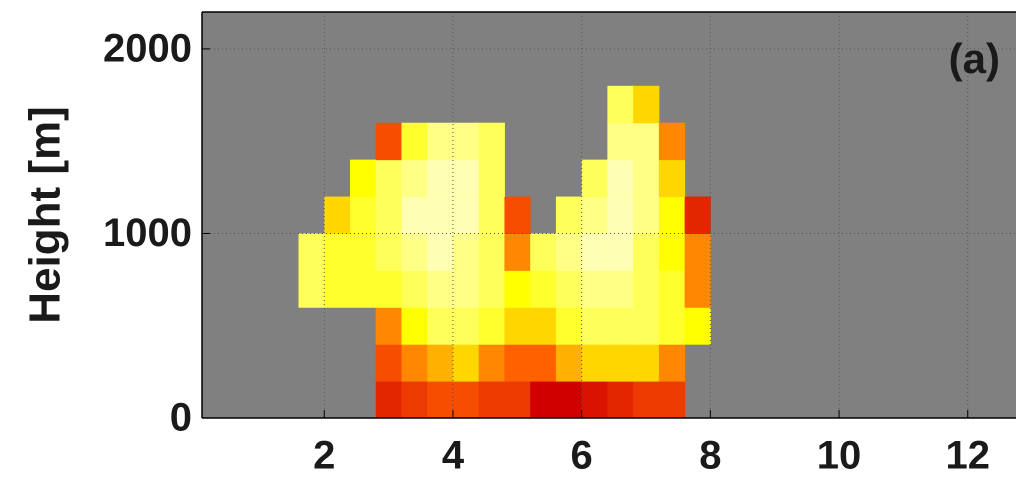  I want to click on panel-label: (a), so click(974, 58).